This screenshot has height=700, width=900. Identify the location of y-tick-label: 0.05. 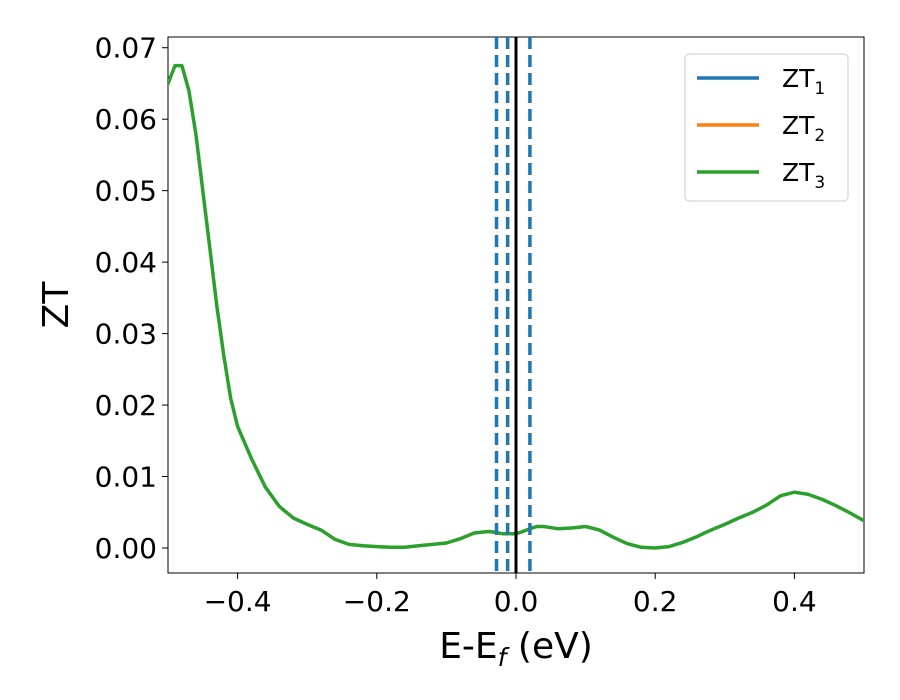
(126, 191).